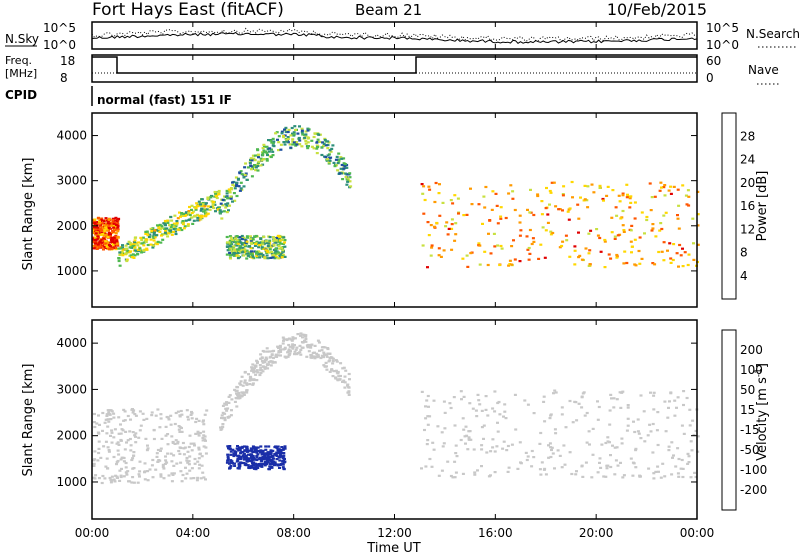 This screenshot has width=800, height=554. Describe the element at coordinates (71, 136) in the screenshot. I see `y-tick-label: 4000` at that location.